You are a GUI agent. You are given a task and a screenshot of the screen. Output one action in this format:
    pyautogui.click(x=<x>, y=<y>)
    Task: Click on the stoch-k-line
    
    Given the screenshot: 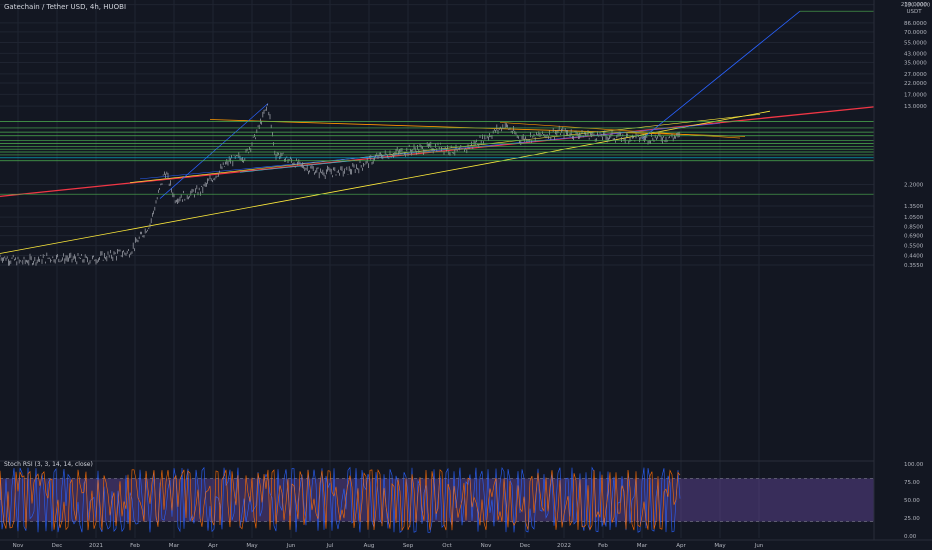 What is the action you would take?
    pyautogui.click(x=340, y=500)
    